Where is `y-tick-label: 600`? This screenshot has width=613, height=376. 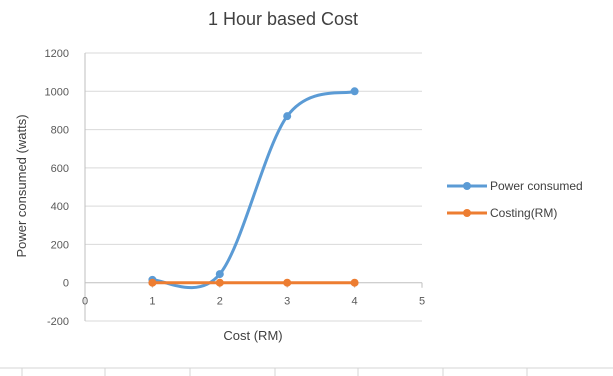 y-tick-label: 600 is located at coordinates (60, 169).